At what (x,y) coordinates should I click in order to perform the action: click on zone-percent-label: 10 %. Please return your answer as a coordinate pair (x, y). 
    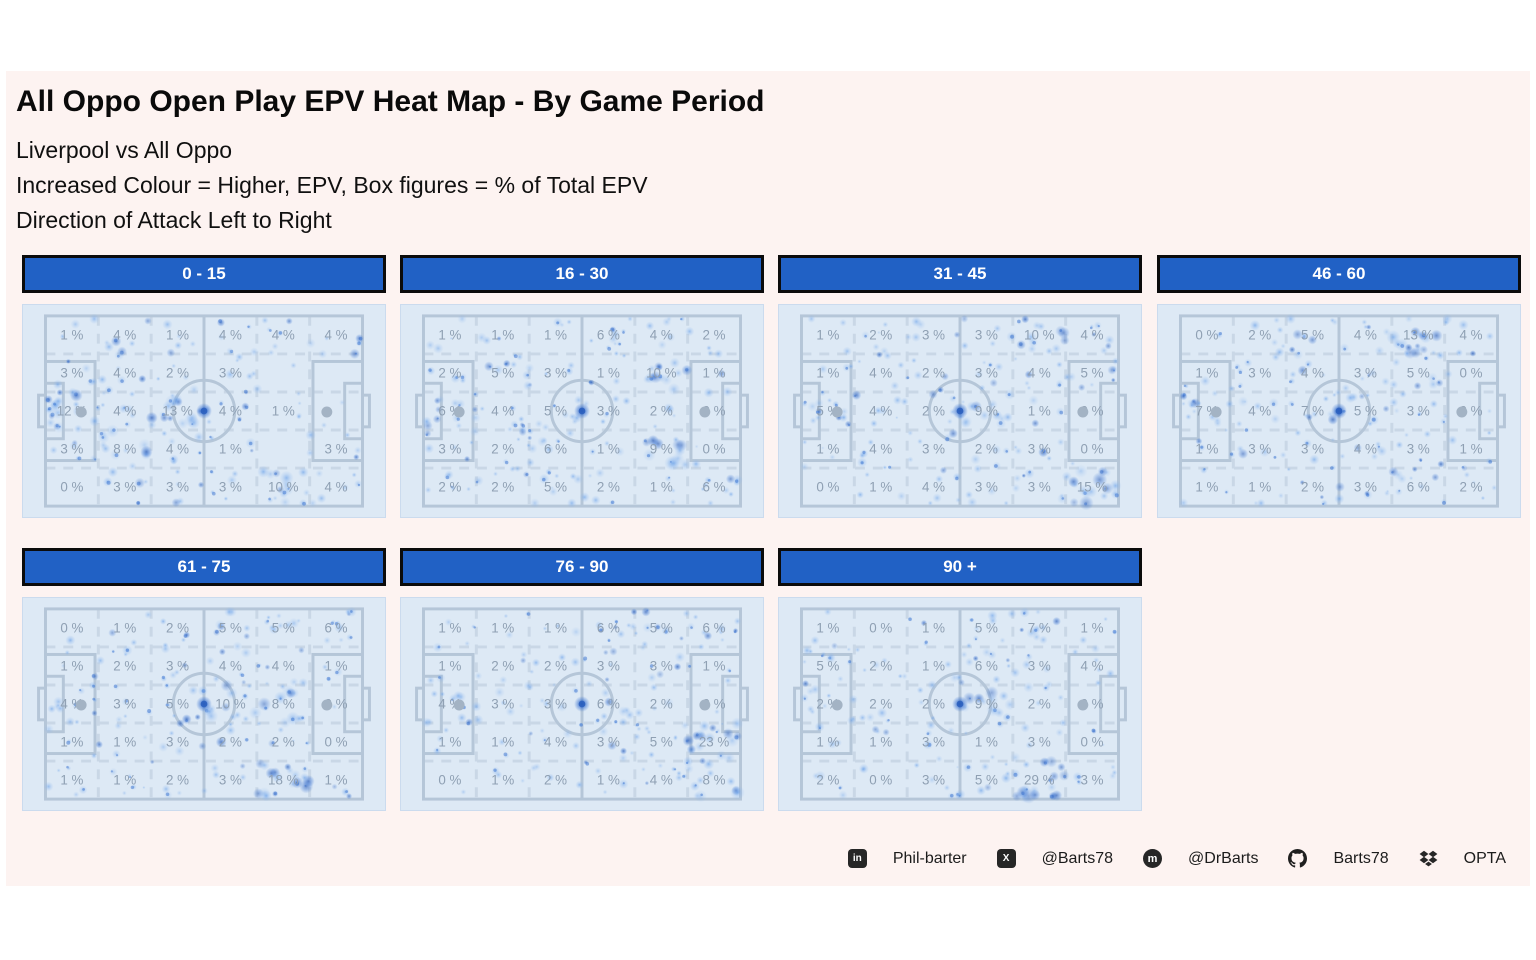
    Looking at the image, I should click on (283, 487).